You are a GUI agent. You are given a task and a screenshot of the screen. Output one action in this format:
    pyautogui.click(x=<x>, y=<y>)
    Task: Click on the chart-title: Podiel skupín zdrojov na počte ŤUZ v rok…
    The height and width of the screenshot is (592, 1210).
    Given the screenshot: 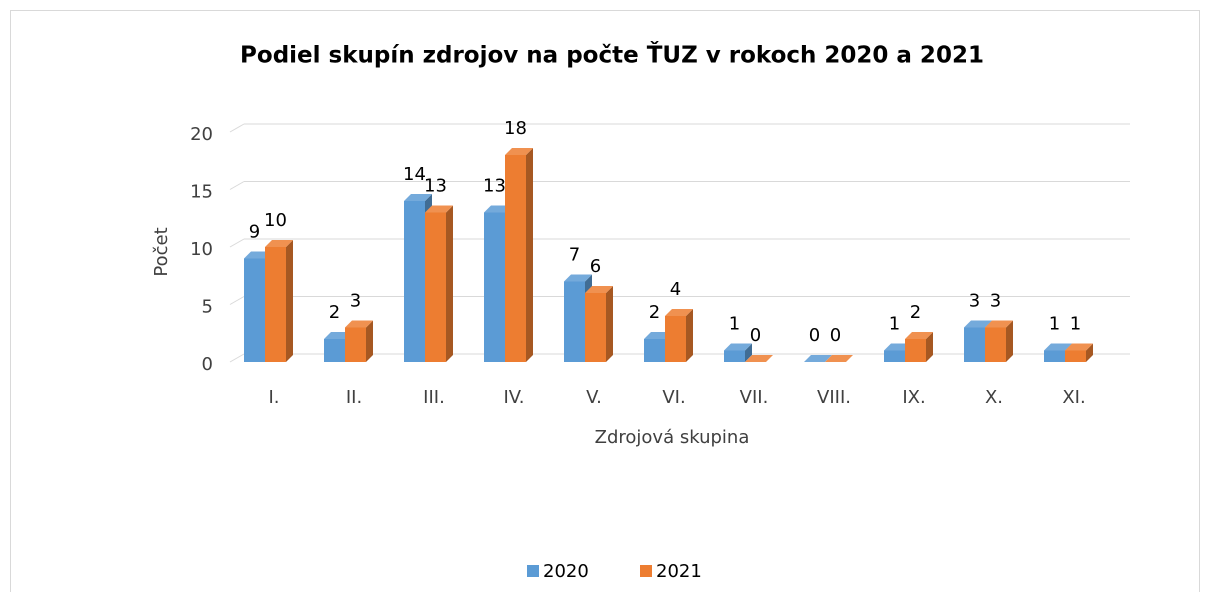 What is the action you would take?
    pyautogui.click(x=612, y=55)
    